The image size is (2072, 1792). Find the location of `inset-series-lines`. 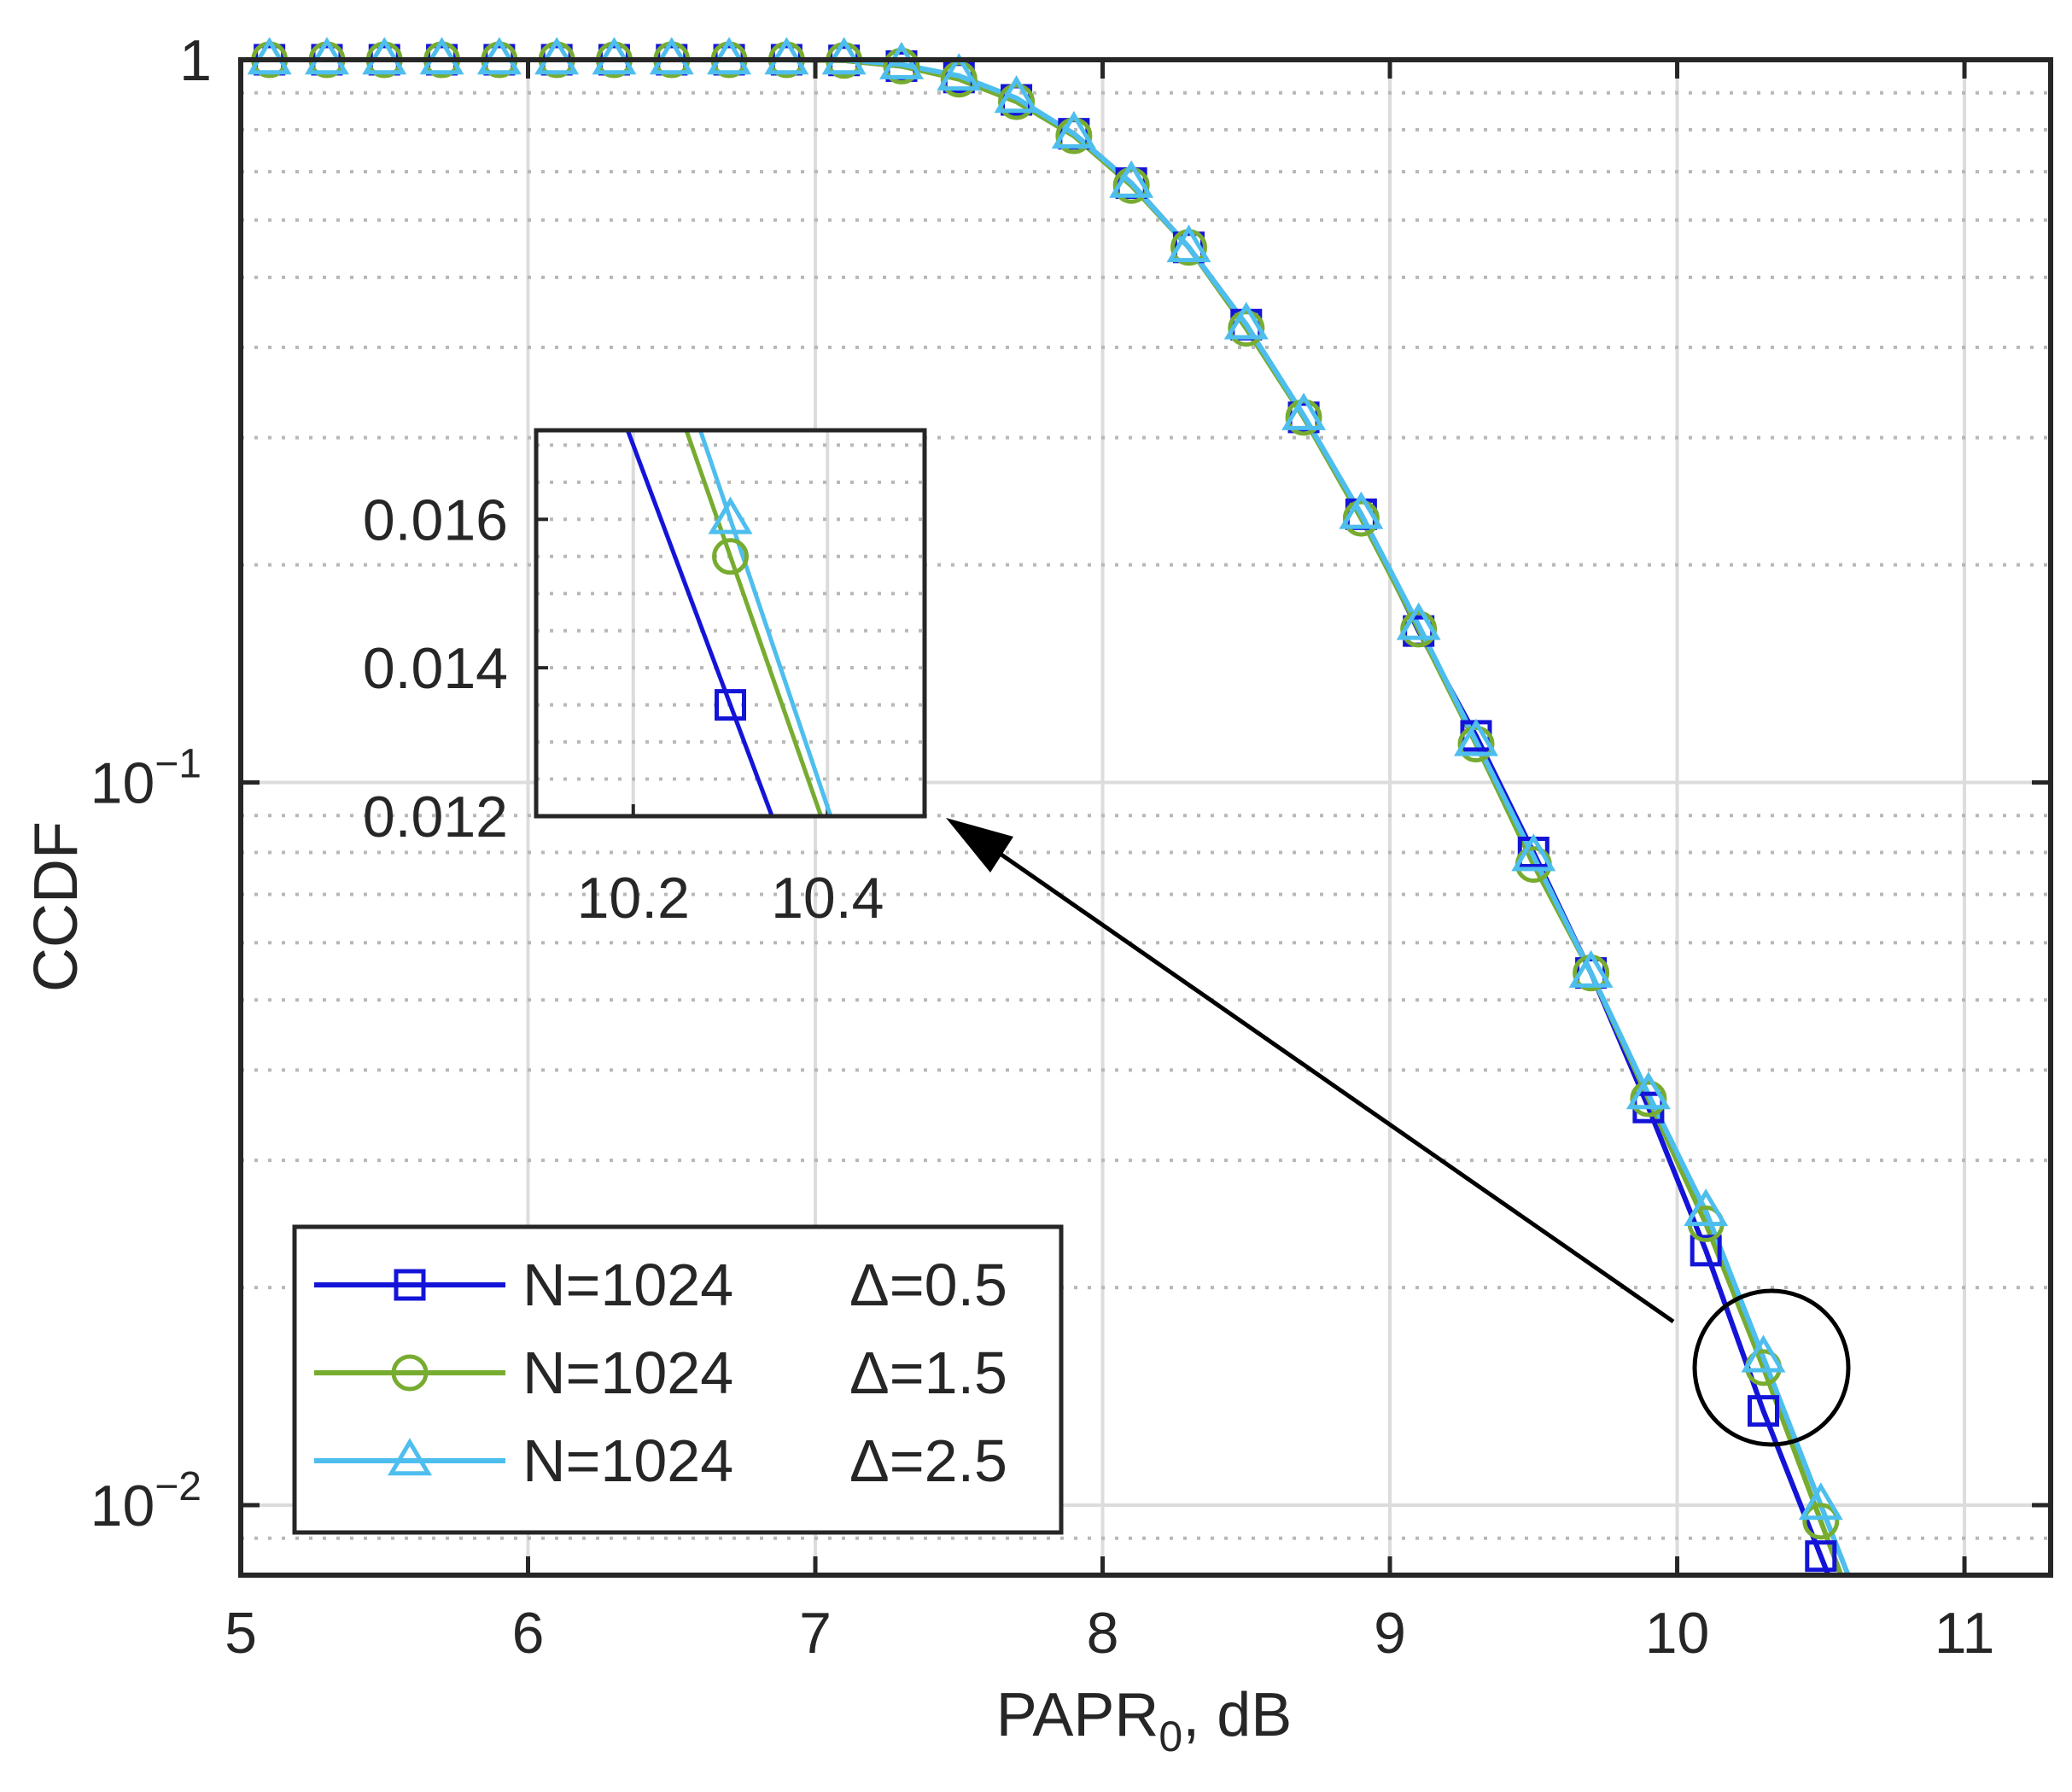

inset-series-lines is located at coordinates (729, 623).